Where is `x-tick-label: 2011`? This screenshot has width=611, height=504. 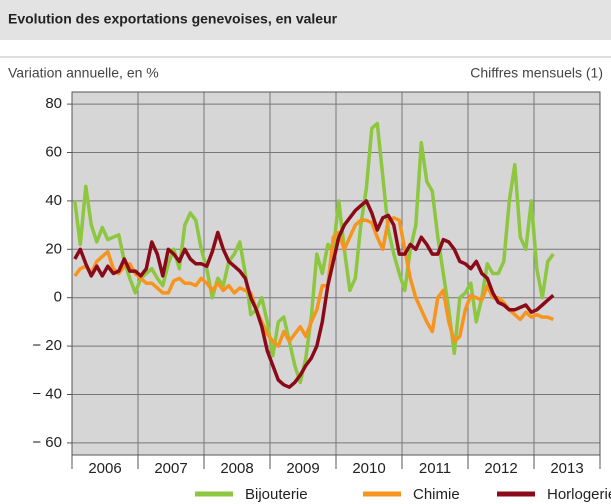
x-tick-label: 2011 is located at coordinates (435, 468).